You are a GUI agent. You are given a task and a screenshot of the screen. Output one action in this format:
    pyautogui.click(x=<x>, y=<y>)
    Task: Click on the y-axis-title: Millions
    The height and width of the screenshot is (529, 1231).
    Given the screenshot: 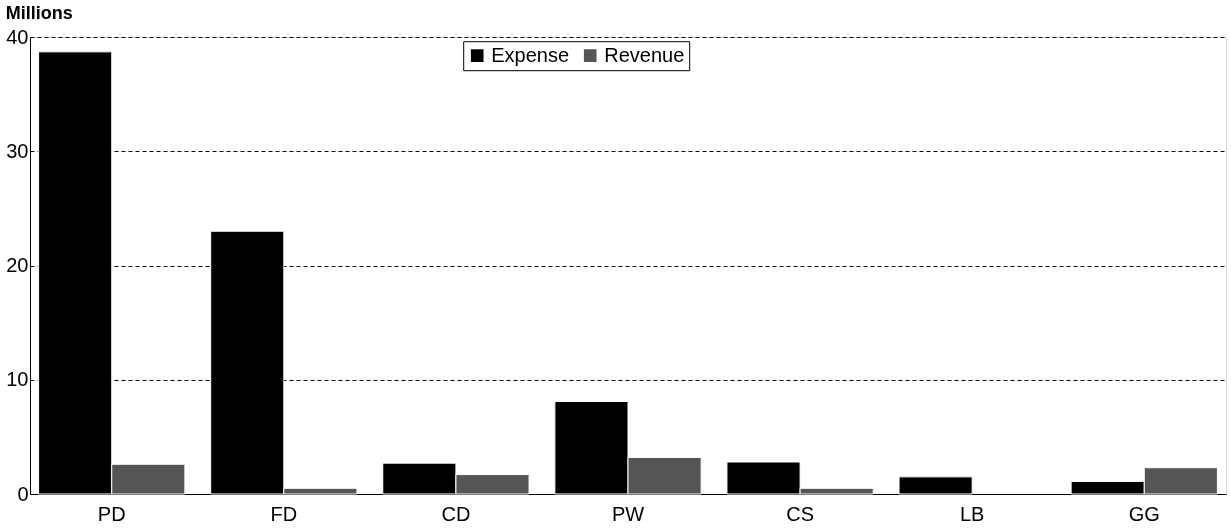 What is the action you would take?
    pyautogui.click(x=39, y=13)
    